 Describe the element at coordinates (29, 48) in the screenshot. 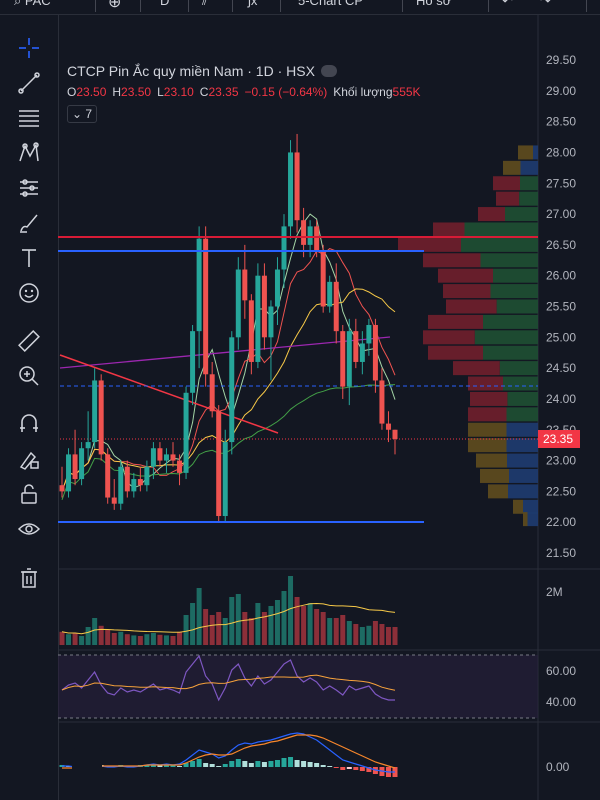

I see `crosshair-icon` at that location.